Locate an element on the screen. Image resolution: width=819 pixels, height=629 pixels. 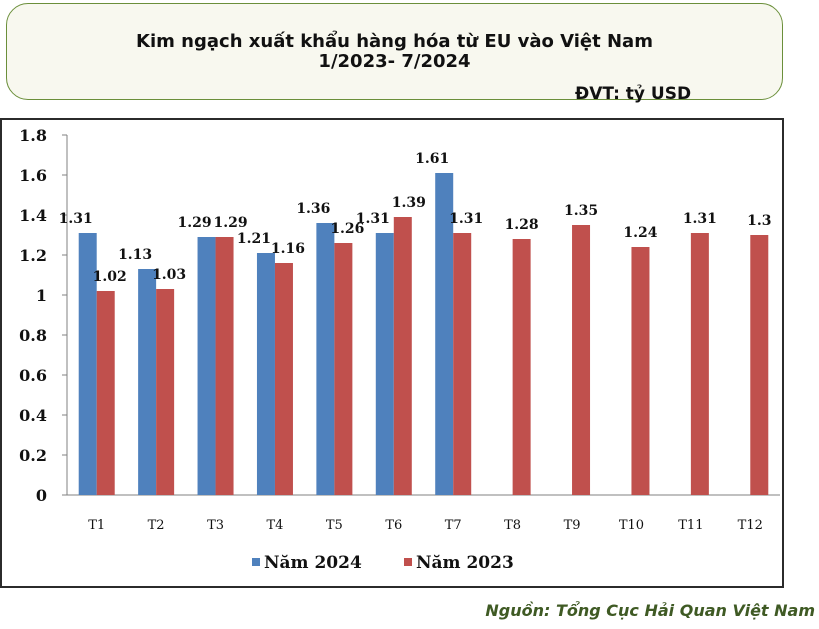
x-tick-label: T1 is located at coordinates (96, 525).